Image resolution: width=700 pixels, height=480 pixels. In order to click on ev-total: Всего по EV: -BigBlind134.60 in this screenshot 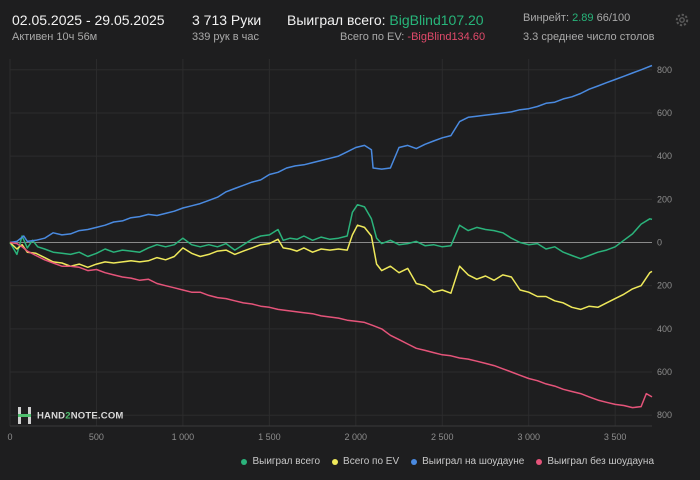, I will do `click(412, 37)`.